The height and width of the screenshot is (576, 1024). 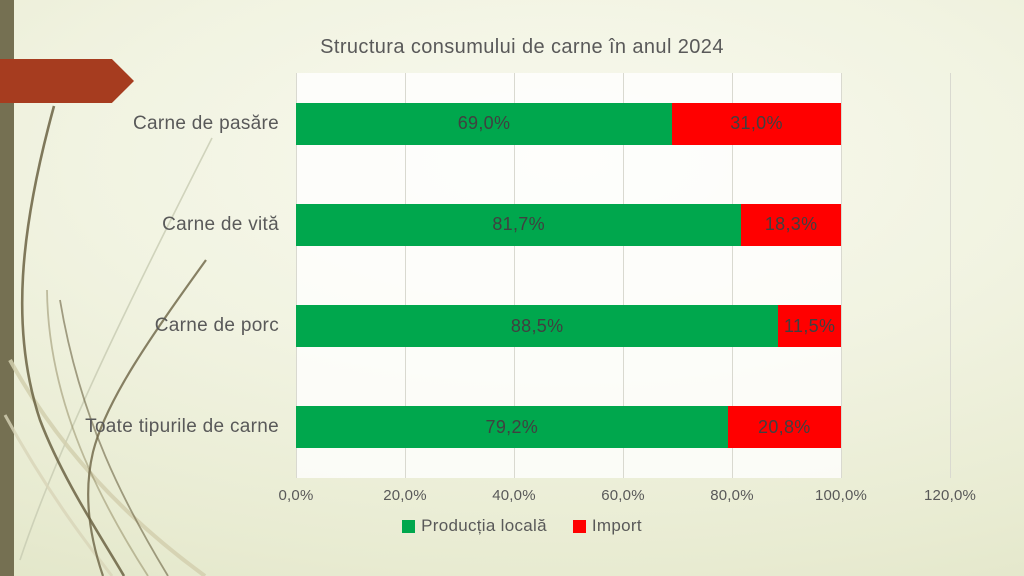 I want to click on x-axis-tick-label: 60,0%, so click(x=623, y=495).